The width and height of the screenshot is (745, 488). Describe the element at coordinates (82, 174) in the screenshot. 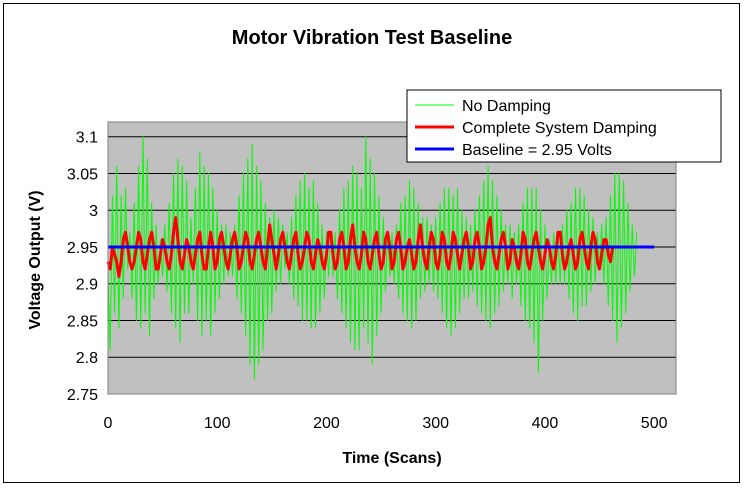

I see `y-tick-label: 3.05` at that location.